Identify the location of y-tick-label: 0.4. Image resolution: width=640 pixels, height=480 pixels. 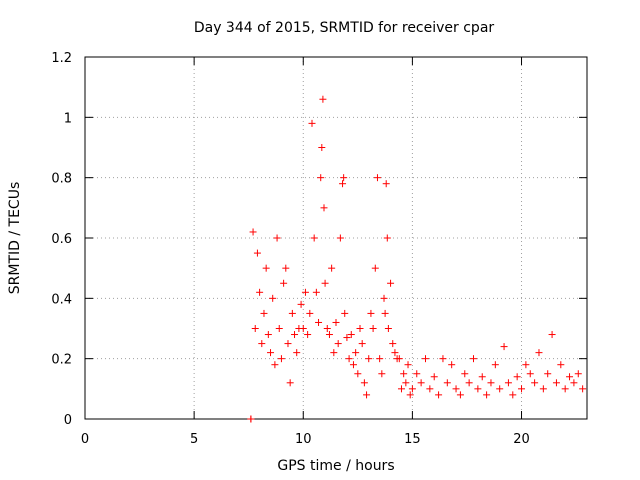
(61, 299).